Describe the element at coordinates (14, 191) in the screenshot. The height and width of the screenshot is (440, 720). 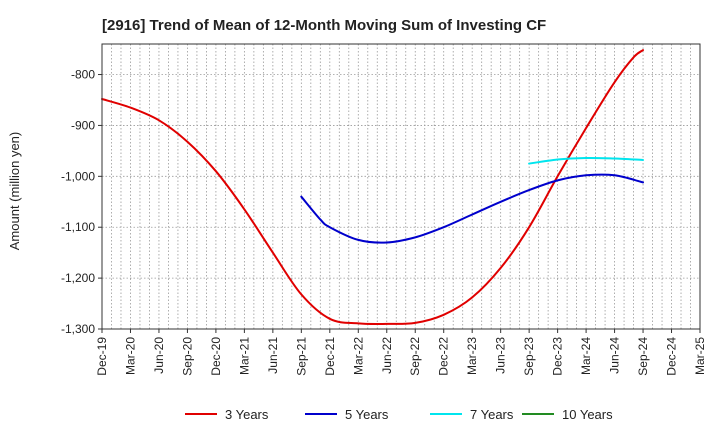
I see `y-axis-label: Amount (million yen)` at that location.